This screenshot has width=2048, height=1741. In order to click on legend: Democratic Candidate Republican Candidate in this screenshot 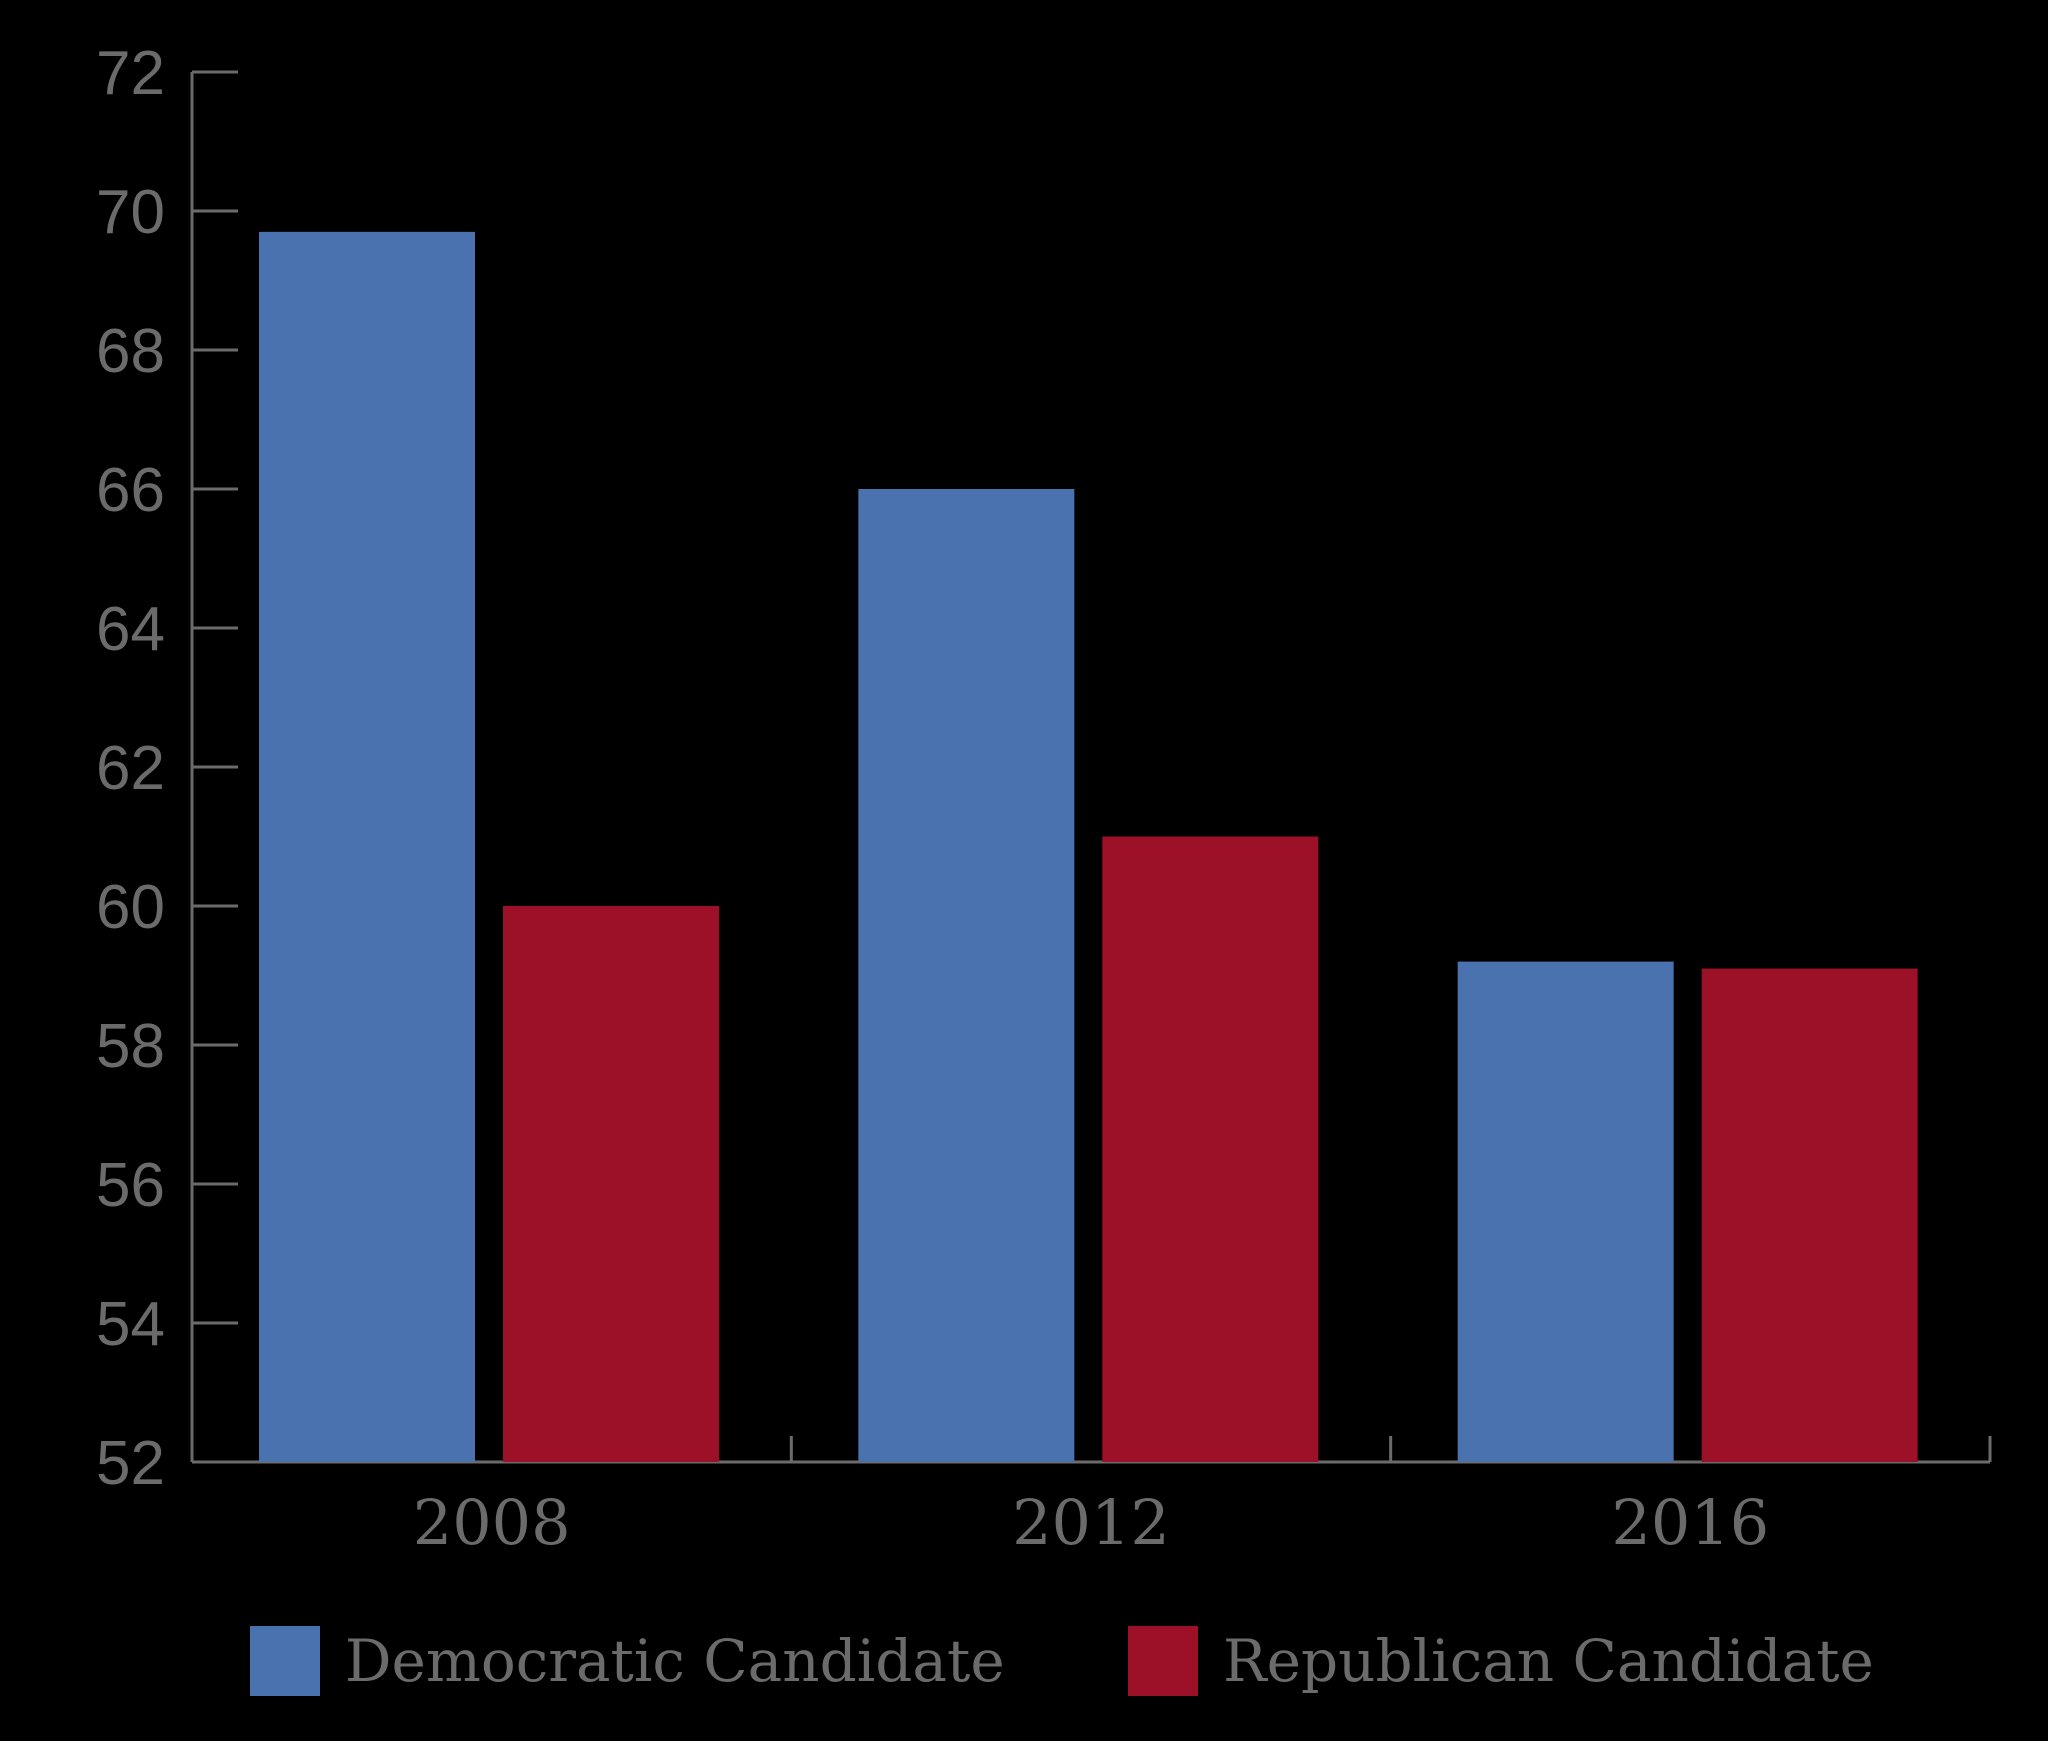, I will do `click(1062, 1661)`.